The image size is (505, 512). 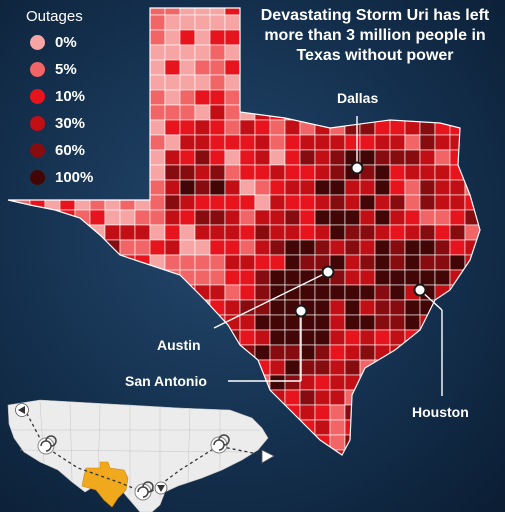 I want to click on city-label-austin: Austin, so click(x=179, y=345).